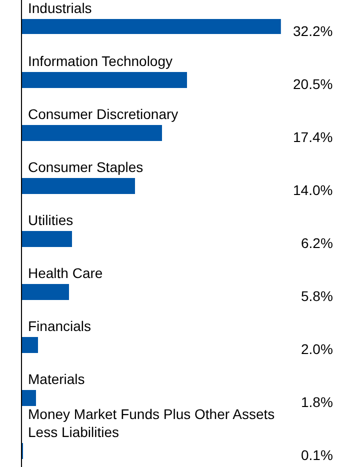 This screenshot has width=360, height=467. I want to click on y-tick-label: Materials, so click(56, 379).